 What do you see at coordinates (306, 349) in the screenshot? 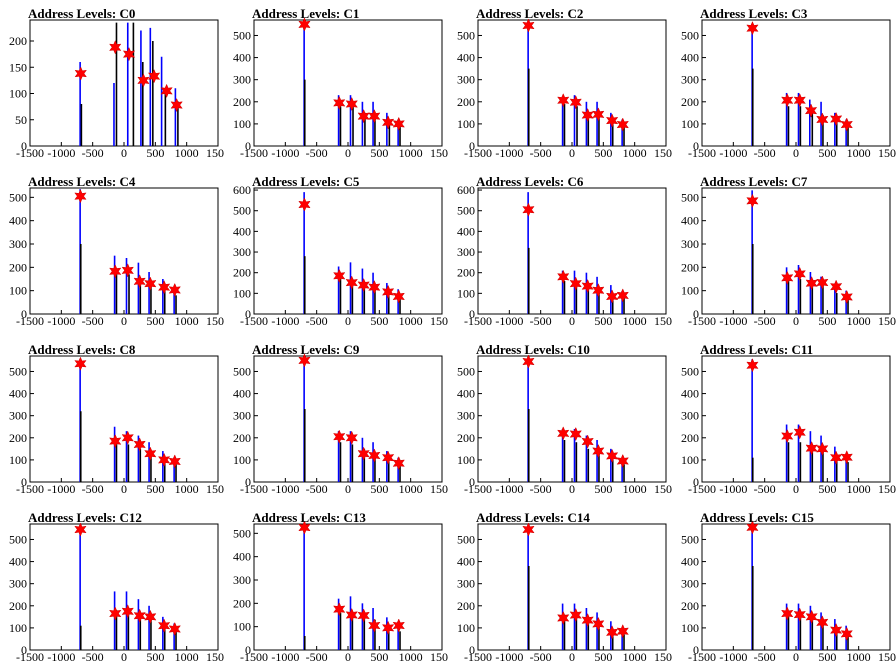
I see `chart-title: Address Levels: C9` at bounding box center [306, 349].